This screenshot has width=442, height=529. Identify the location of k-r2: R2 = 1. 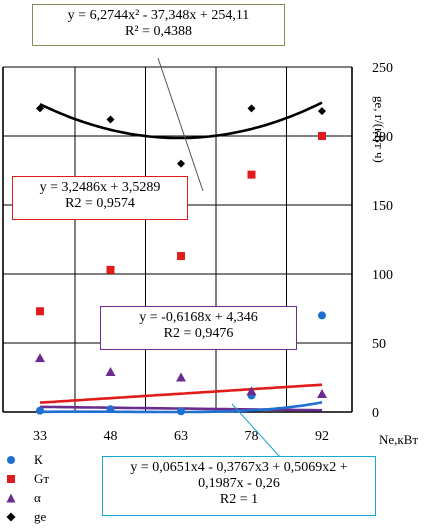
(239, 499).